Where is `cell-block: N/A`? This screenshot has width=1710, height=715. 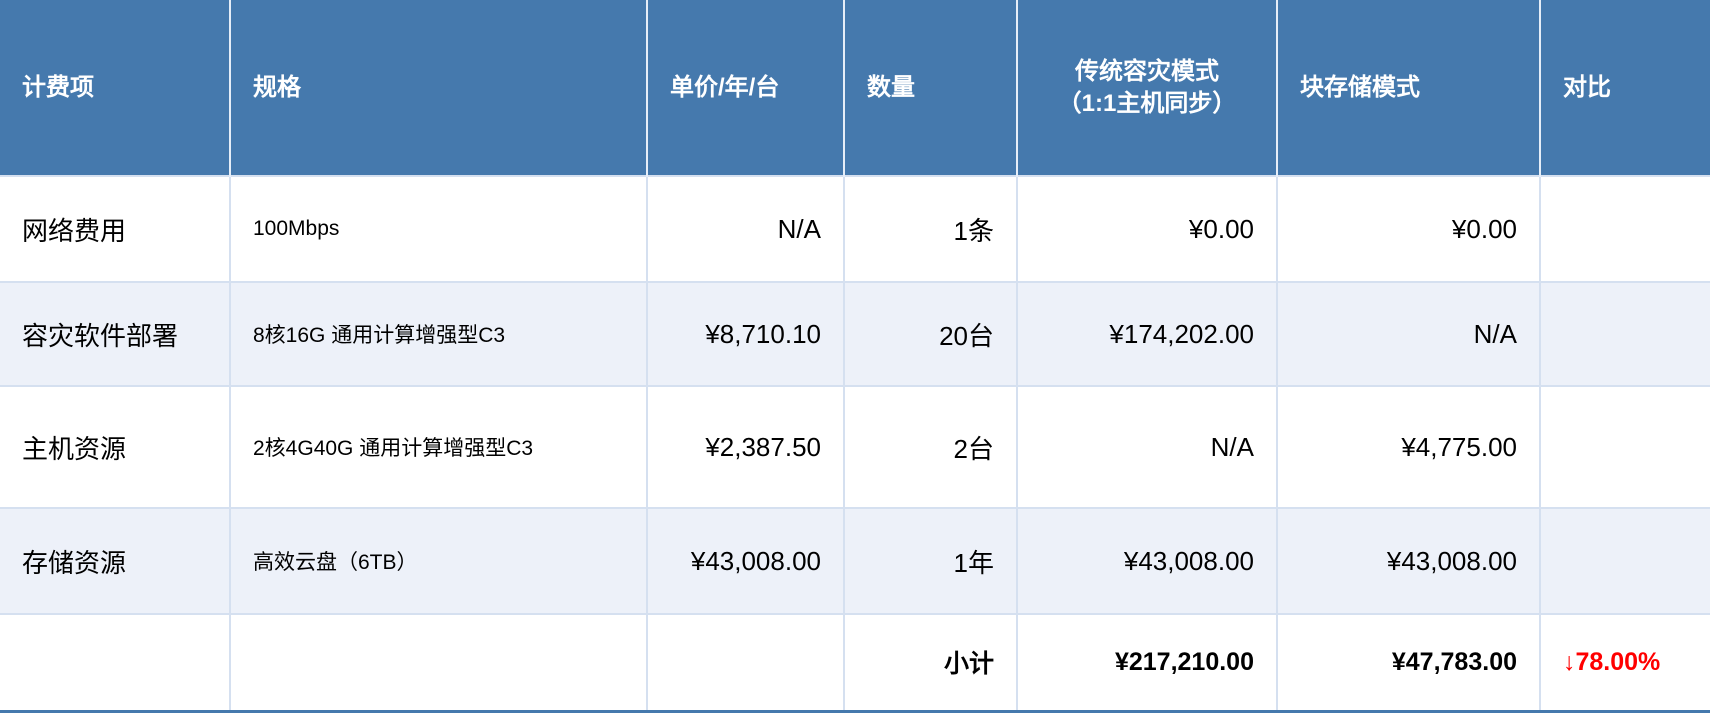
cell-block: N/A is located at coordinates (1409, 333).